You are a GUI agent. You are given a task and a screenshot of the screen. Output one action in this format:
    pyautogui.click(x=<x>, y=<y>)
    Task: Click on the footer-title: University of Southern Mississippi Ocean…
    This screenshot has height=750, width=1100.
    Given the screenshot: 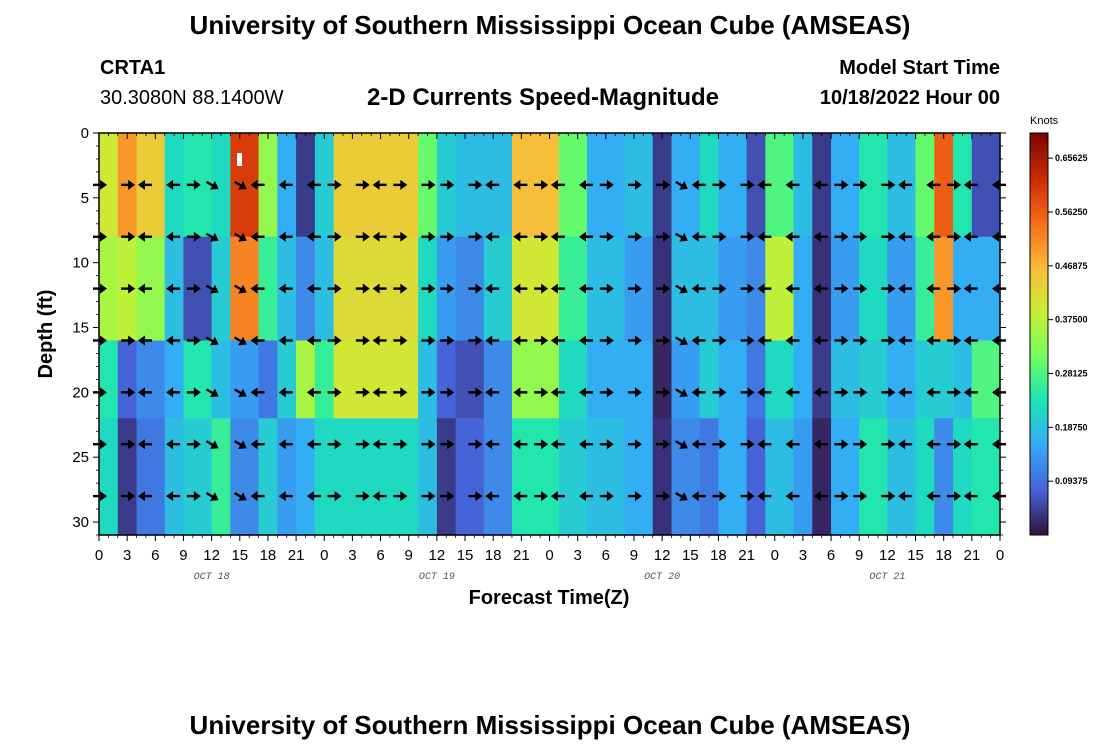 What is the action you would take?
    pyautogui.click(x=550, y=725)
    